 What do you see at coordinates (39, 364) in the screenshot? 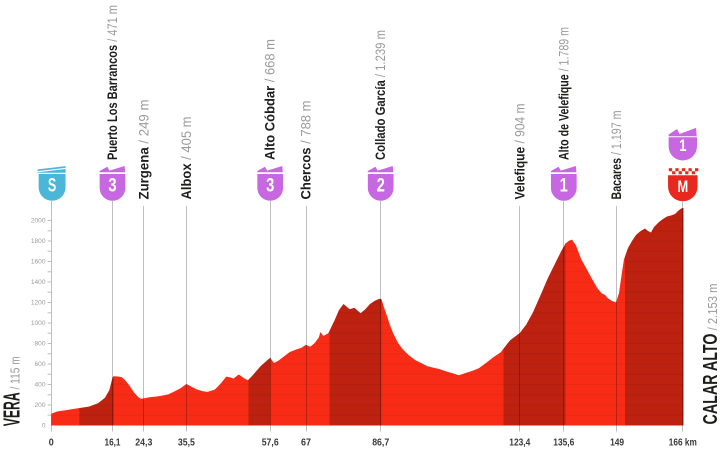
I see `svg-text: 600` at bounding box center [39, 364].